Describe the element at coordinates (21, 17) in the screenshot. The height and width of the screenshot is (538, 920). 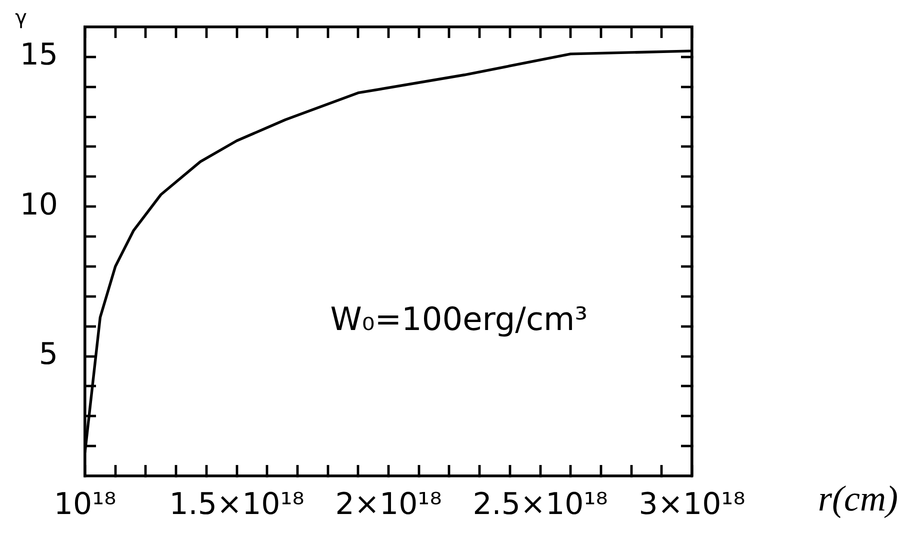
I see `y-axis-title: γ` at that location.